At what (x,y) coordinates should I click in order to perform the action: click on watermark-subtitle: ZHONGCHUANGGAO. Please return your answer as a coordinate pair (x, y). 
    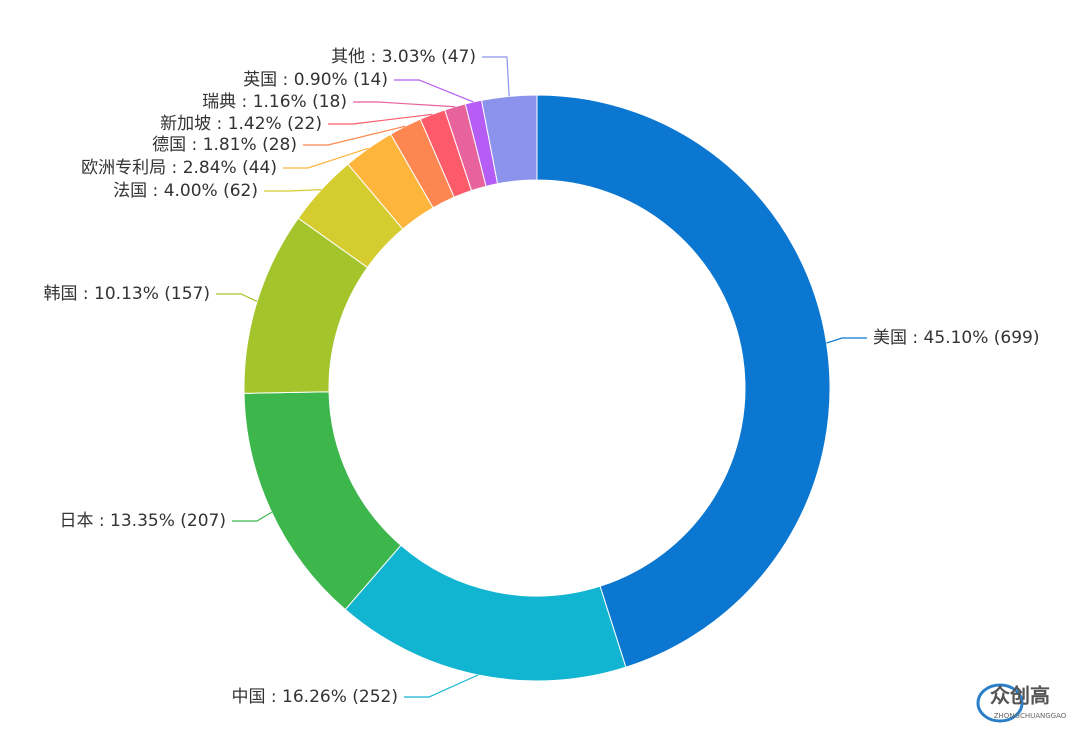
    Looking at the image, I should click on (1030, 716).